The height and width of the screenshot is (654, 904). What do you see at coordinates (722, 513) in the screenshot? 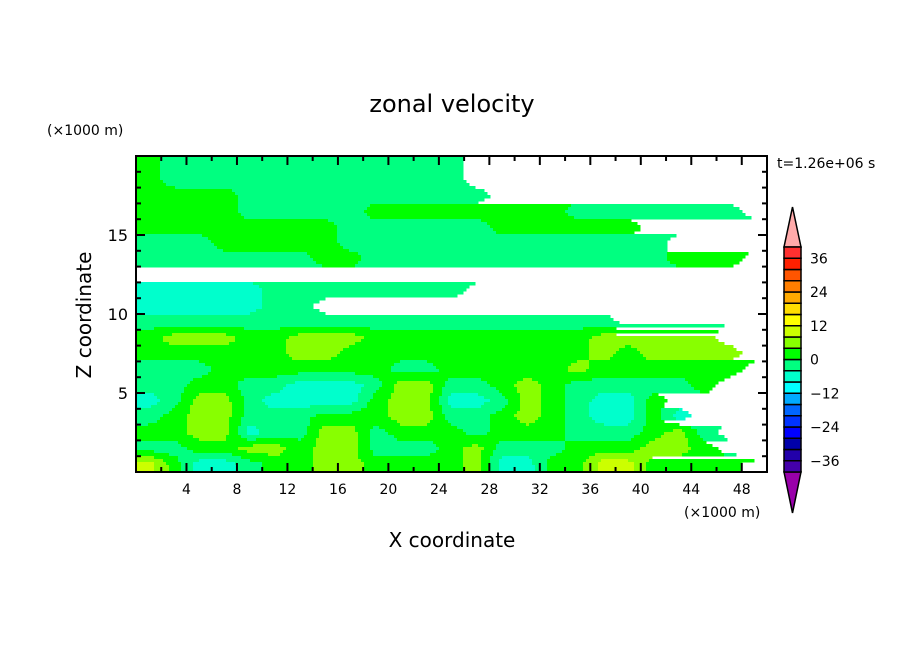
I see `x-unit-label: (×1000 m)` at bounding box center [722, 513].